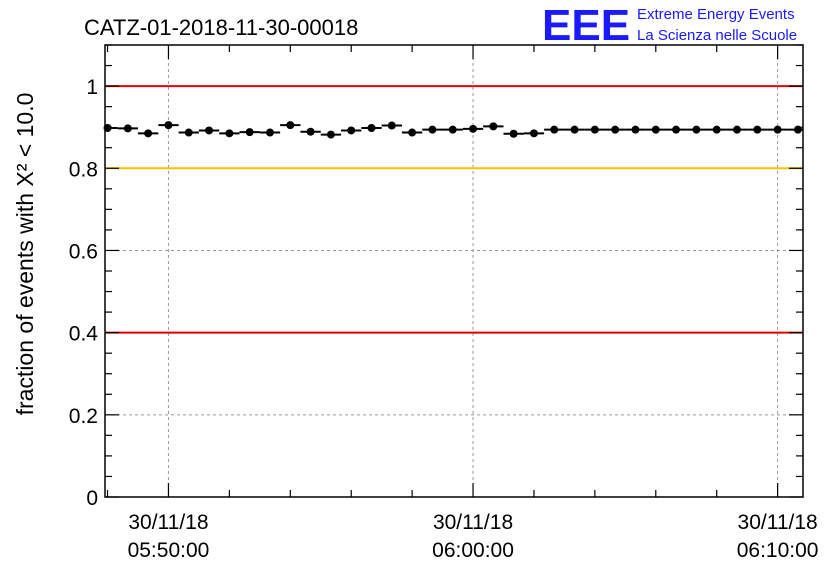 This screenshot has height=572, width=836. What do you see at coordinates (716, 14) in the screenshot?
I see `eee-logo-line-1: Extreme Energy Events` at bounding box center [716, 14].